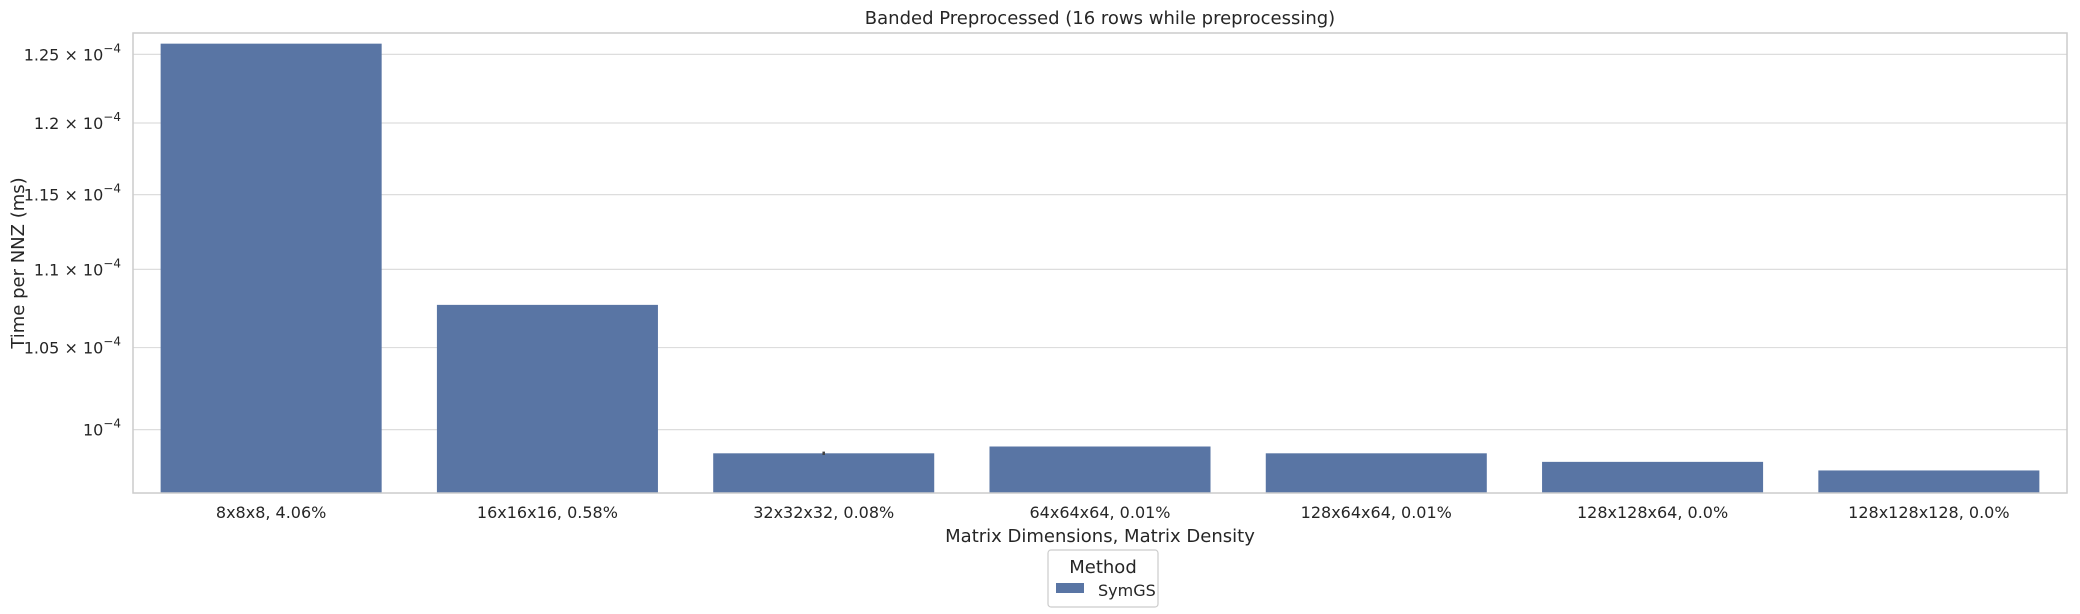 Image resolution: width=2080 pixels, height=614 pixels. What do you see at coordinates (1100, 536) in the screenshot?
I see `x-axis-label: Matrix Dimensions, Matrix Density` at bounding box center [1100, 536].